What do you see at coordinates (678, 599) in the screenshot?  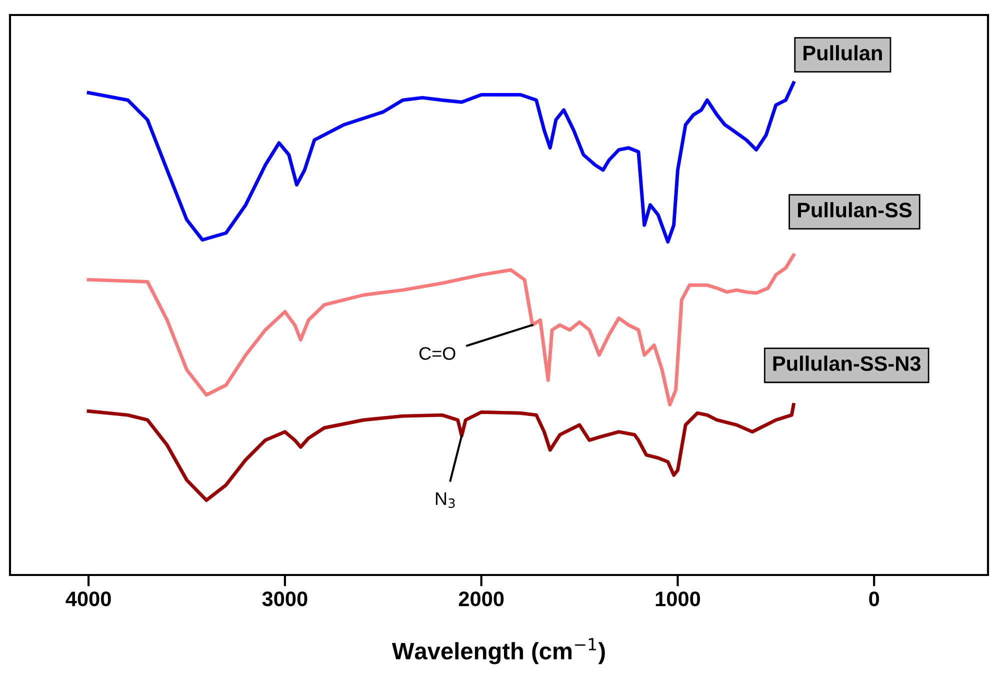 I see `x-tick-label: 1000` at bounding box center [678, 599].